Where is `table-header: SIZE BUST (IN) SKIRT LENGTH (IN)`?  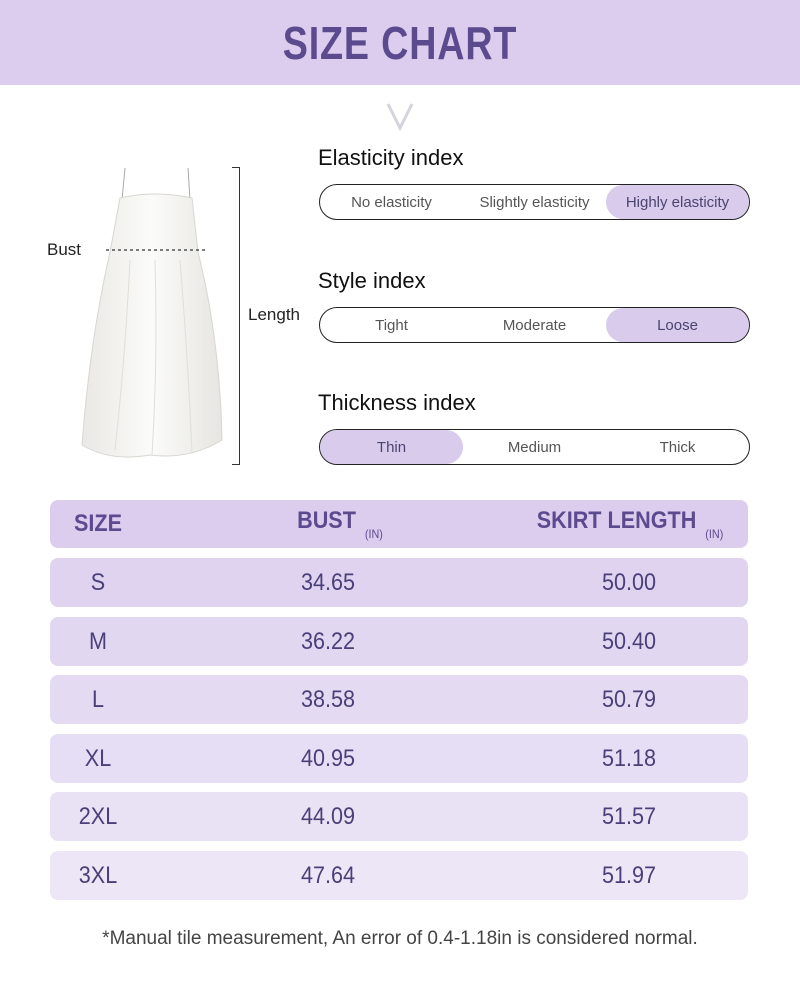 table-header: SIZE BUST (IN) SKIRT LENGTH (IN) is located at coordinates (399, 524).